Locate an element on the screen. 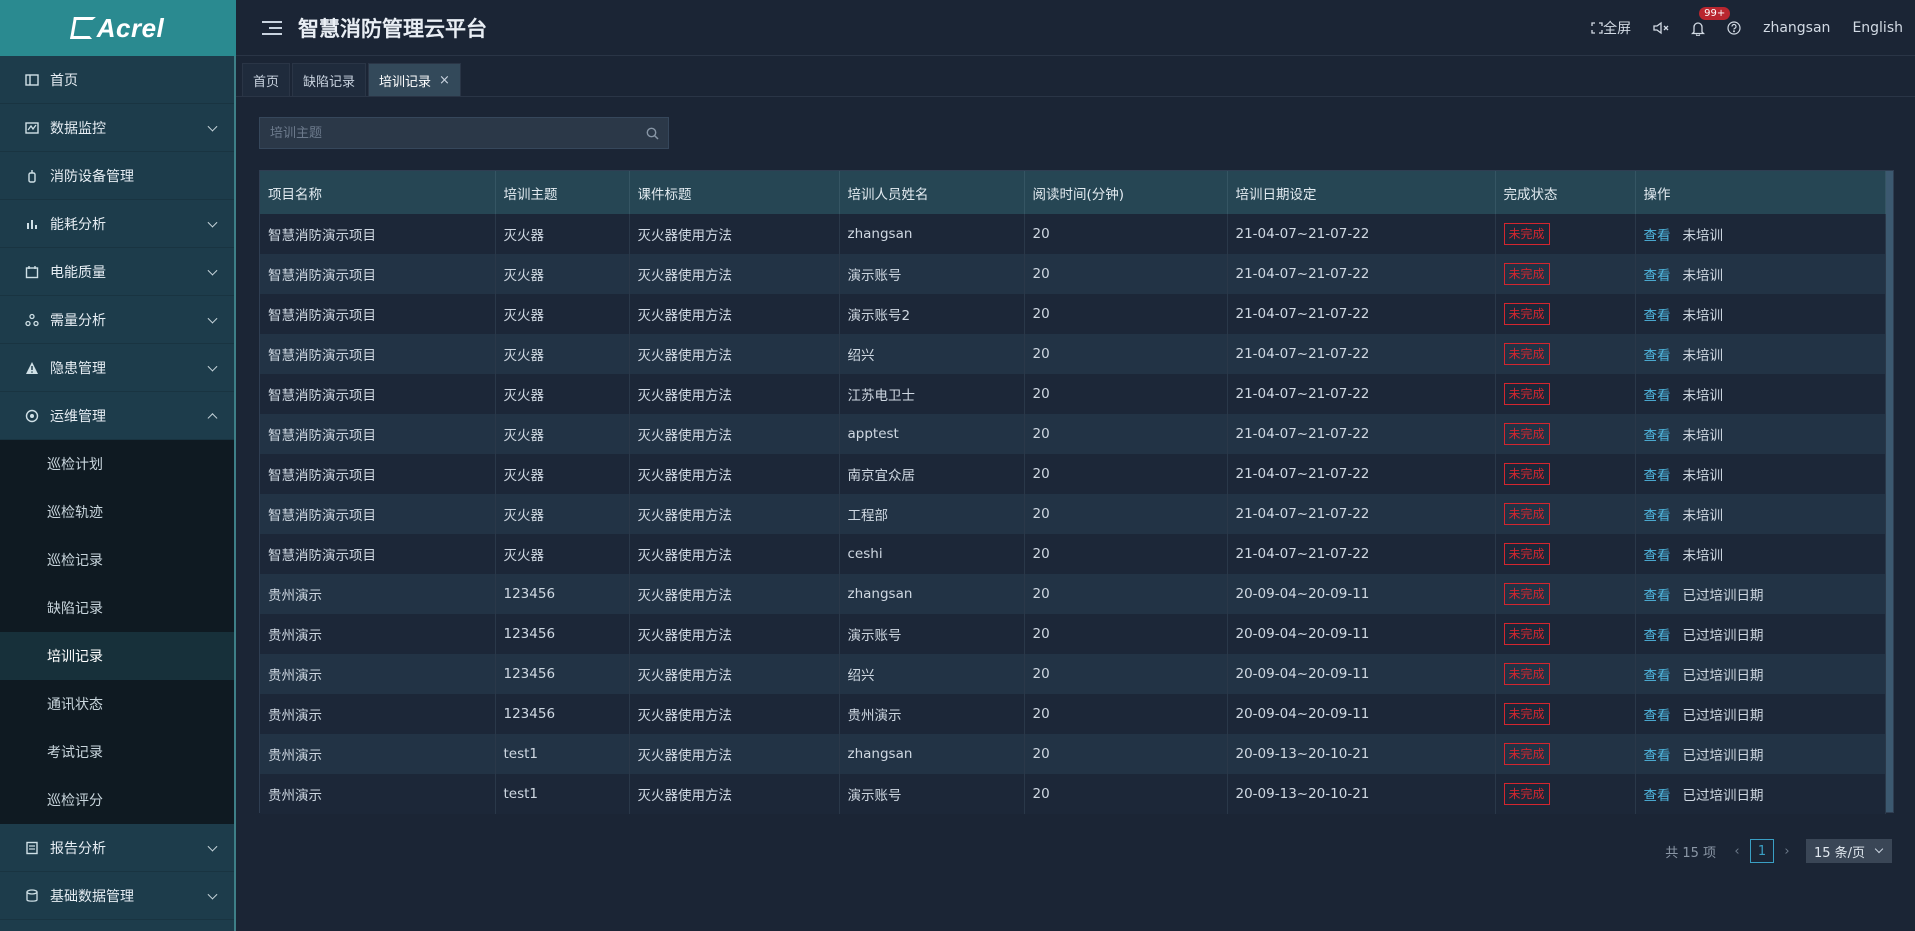 The image size is (1915, 931). table-cell: 20 is located at coordinates (1126, 594).